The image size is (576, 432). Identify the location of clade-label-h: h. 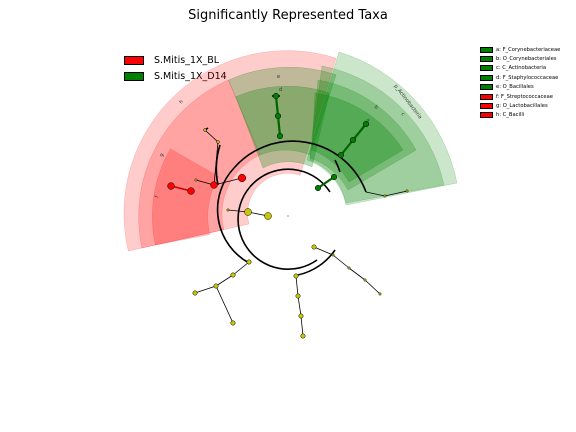
(181, 102).